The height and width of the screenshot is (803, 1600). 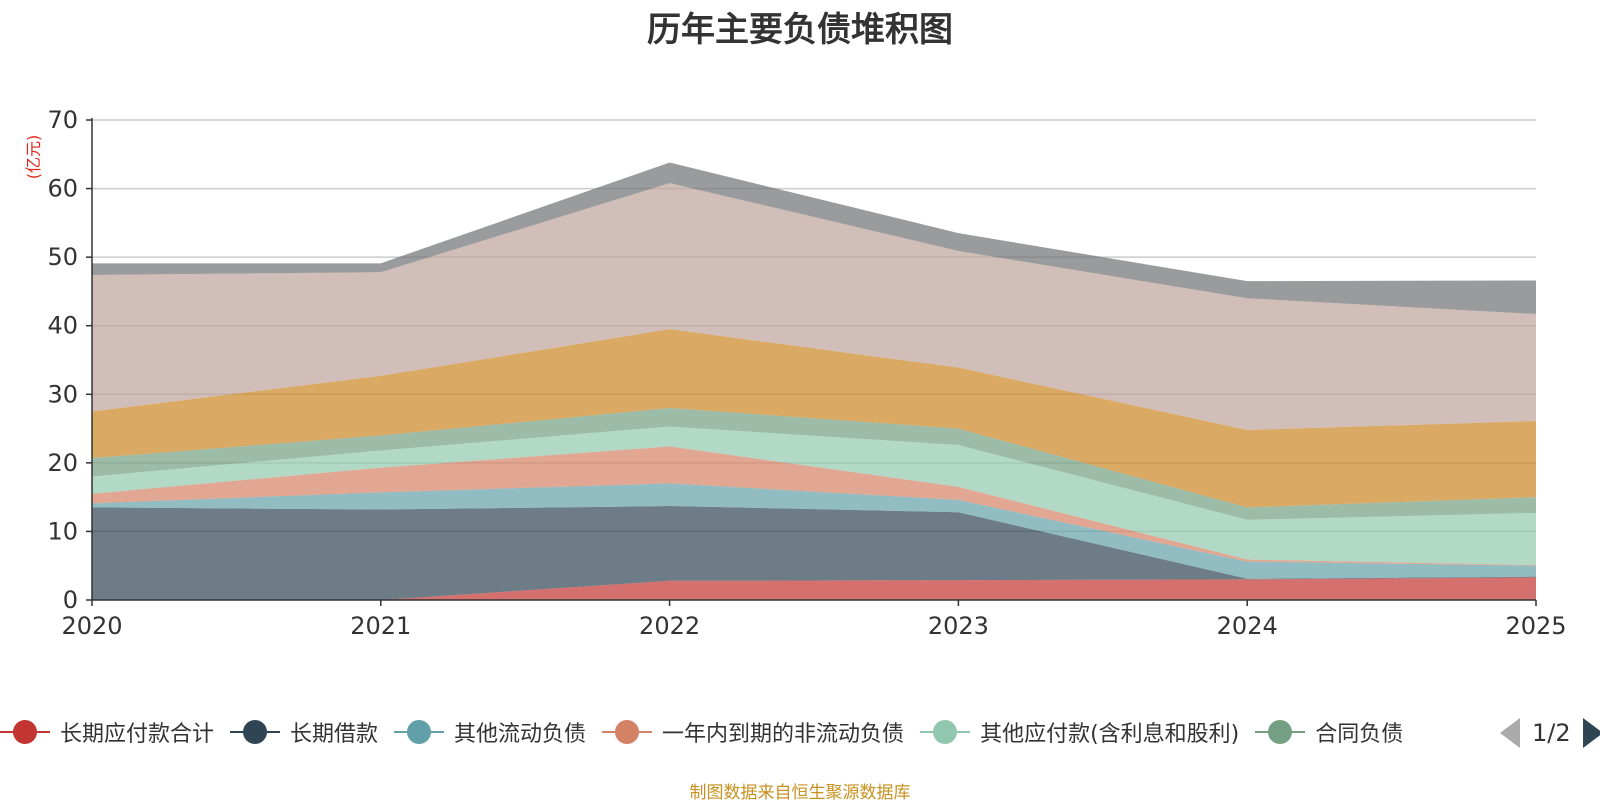 What do you see at coordinates (669, 626) in the screenshot?
I see `x-tick-label: 2022` at bounding box center [669, 626].